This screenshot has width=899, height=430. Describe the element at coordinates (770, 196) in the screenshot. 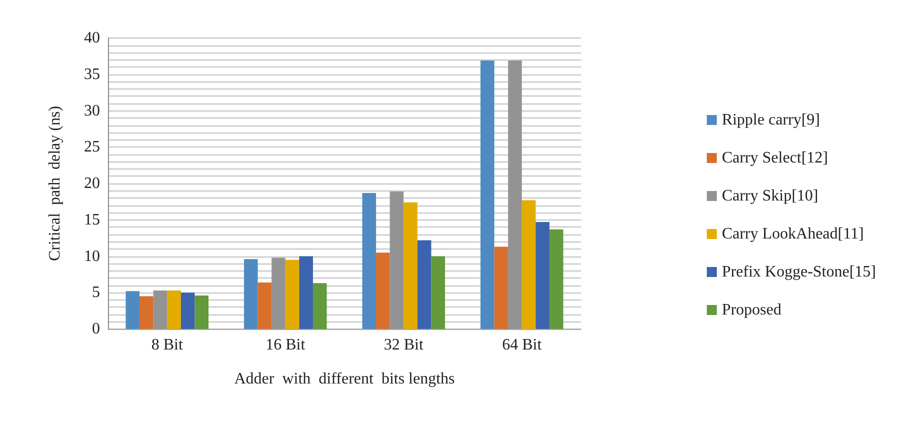

I see `legend-label: Carry Skip[10]` at that location.